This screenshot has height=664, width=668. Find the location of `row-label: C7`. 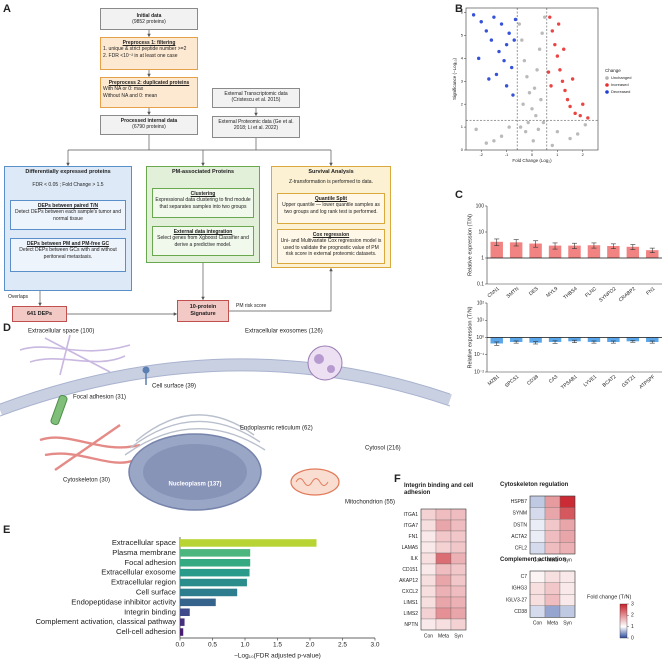

row-label: C7 is located at coordinates (524, 577).